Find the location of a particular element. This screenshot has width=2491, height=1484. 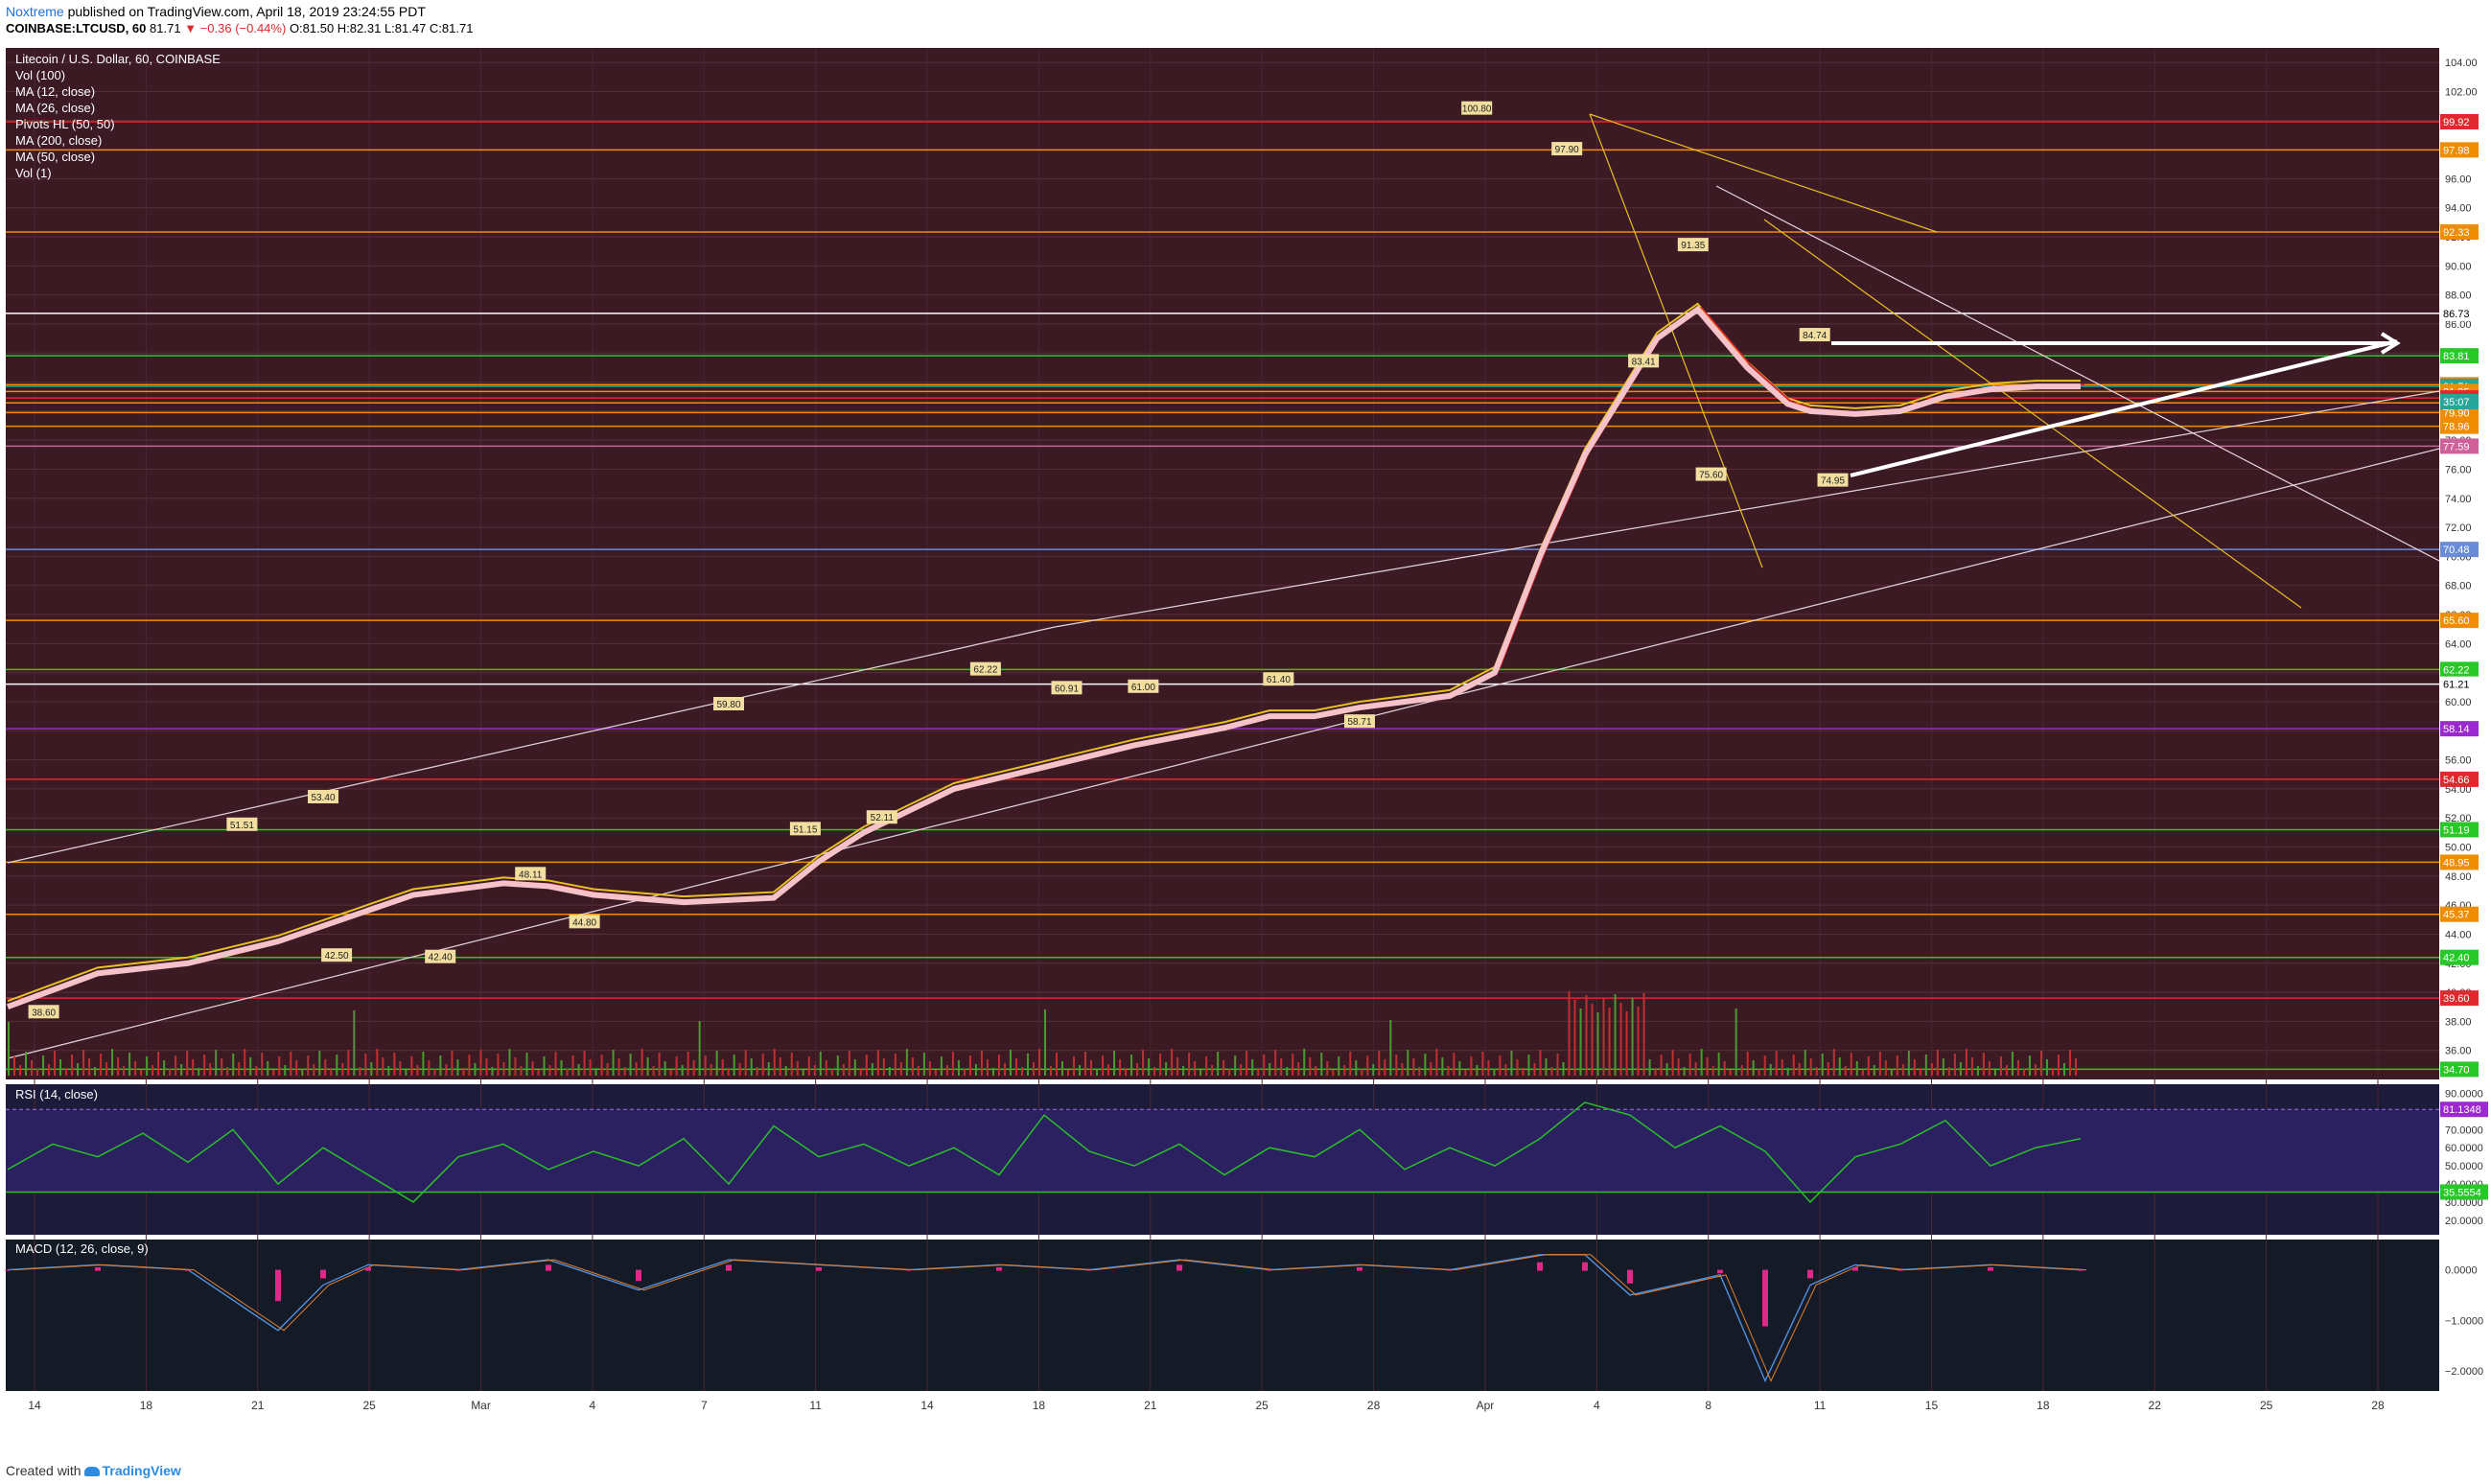

support-arrow-line is located at coordinates (2124, 408).